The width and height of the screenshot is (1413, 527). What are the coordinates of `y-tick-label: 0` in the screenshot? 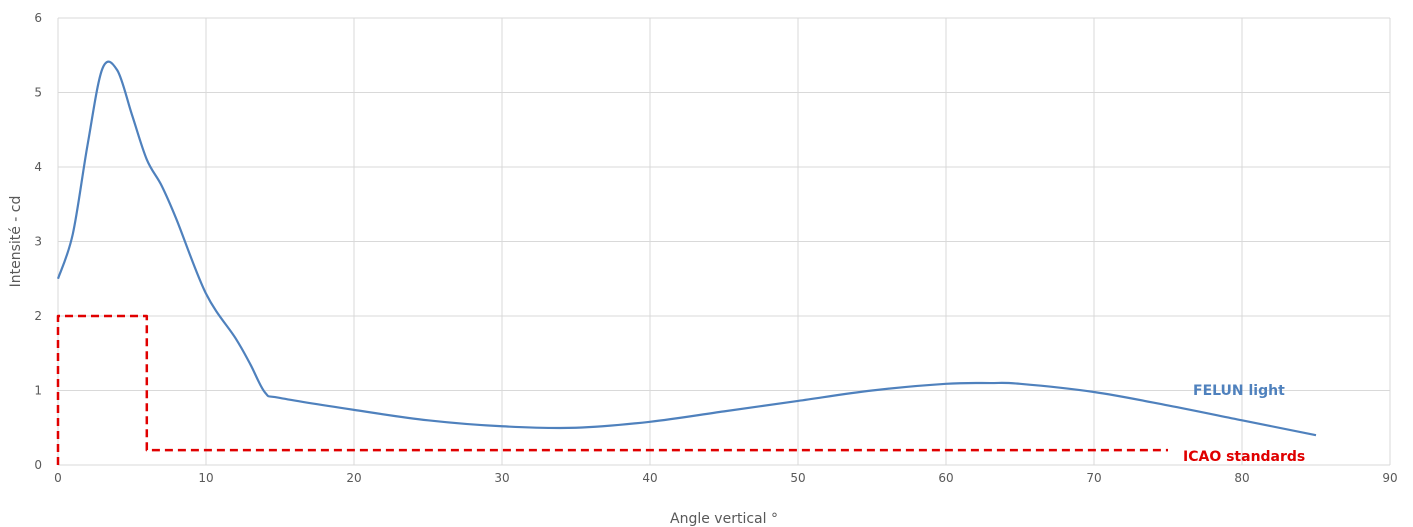 It's located at (38, 465).